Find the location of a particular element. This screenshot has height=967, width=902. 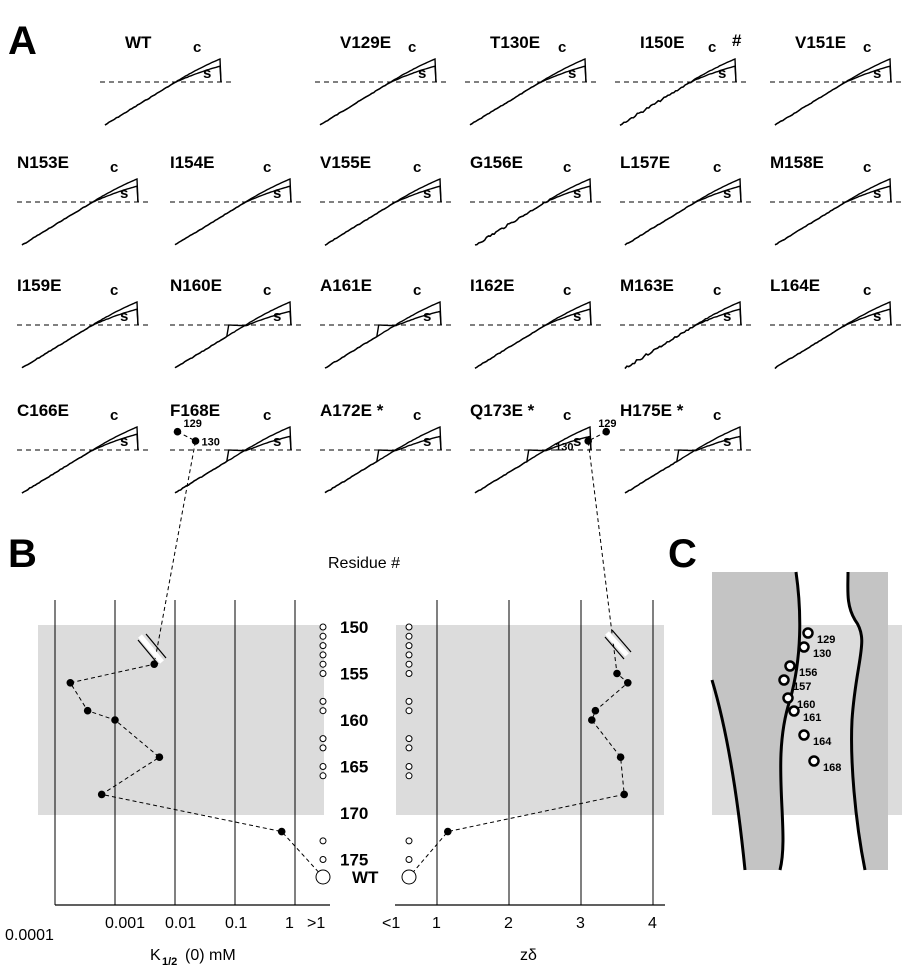

x-tick-left: >1 is located at coordinates (316, 923).